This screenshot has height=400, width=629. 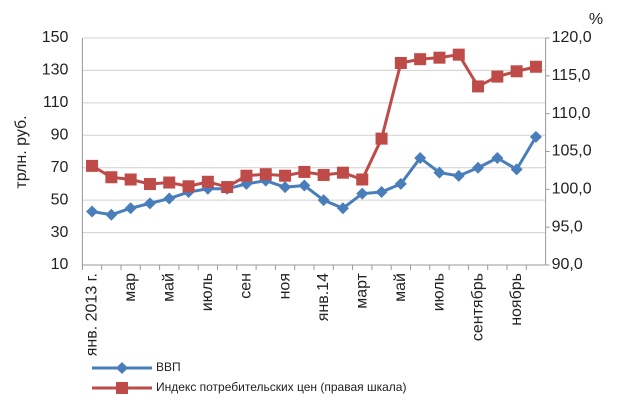 I want to click on x-tick-label: сен, so click(x=246, y=286).